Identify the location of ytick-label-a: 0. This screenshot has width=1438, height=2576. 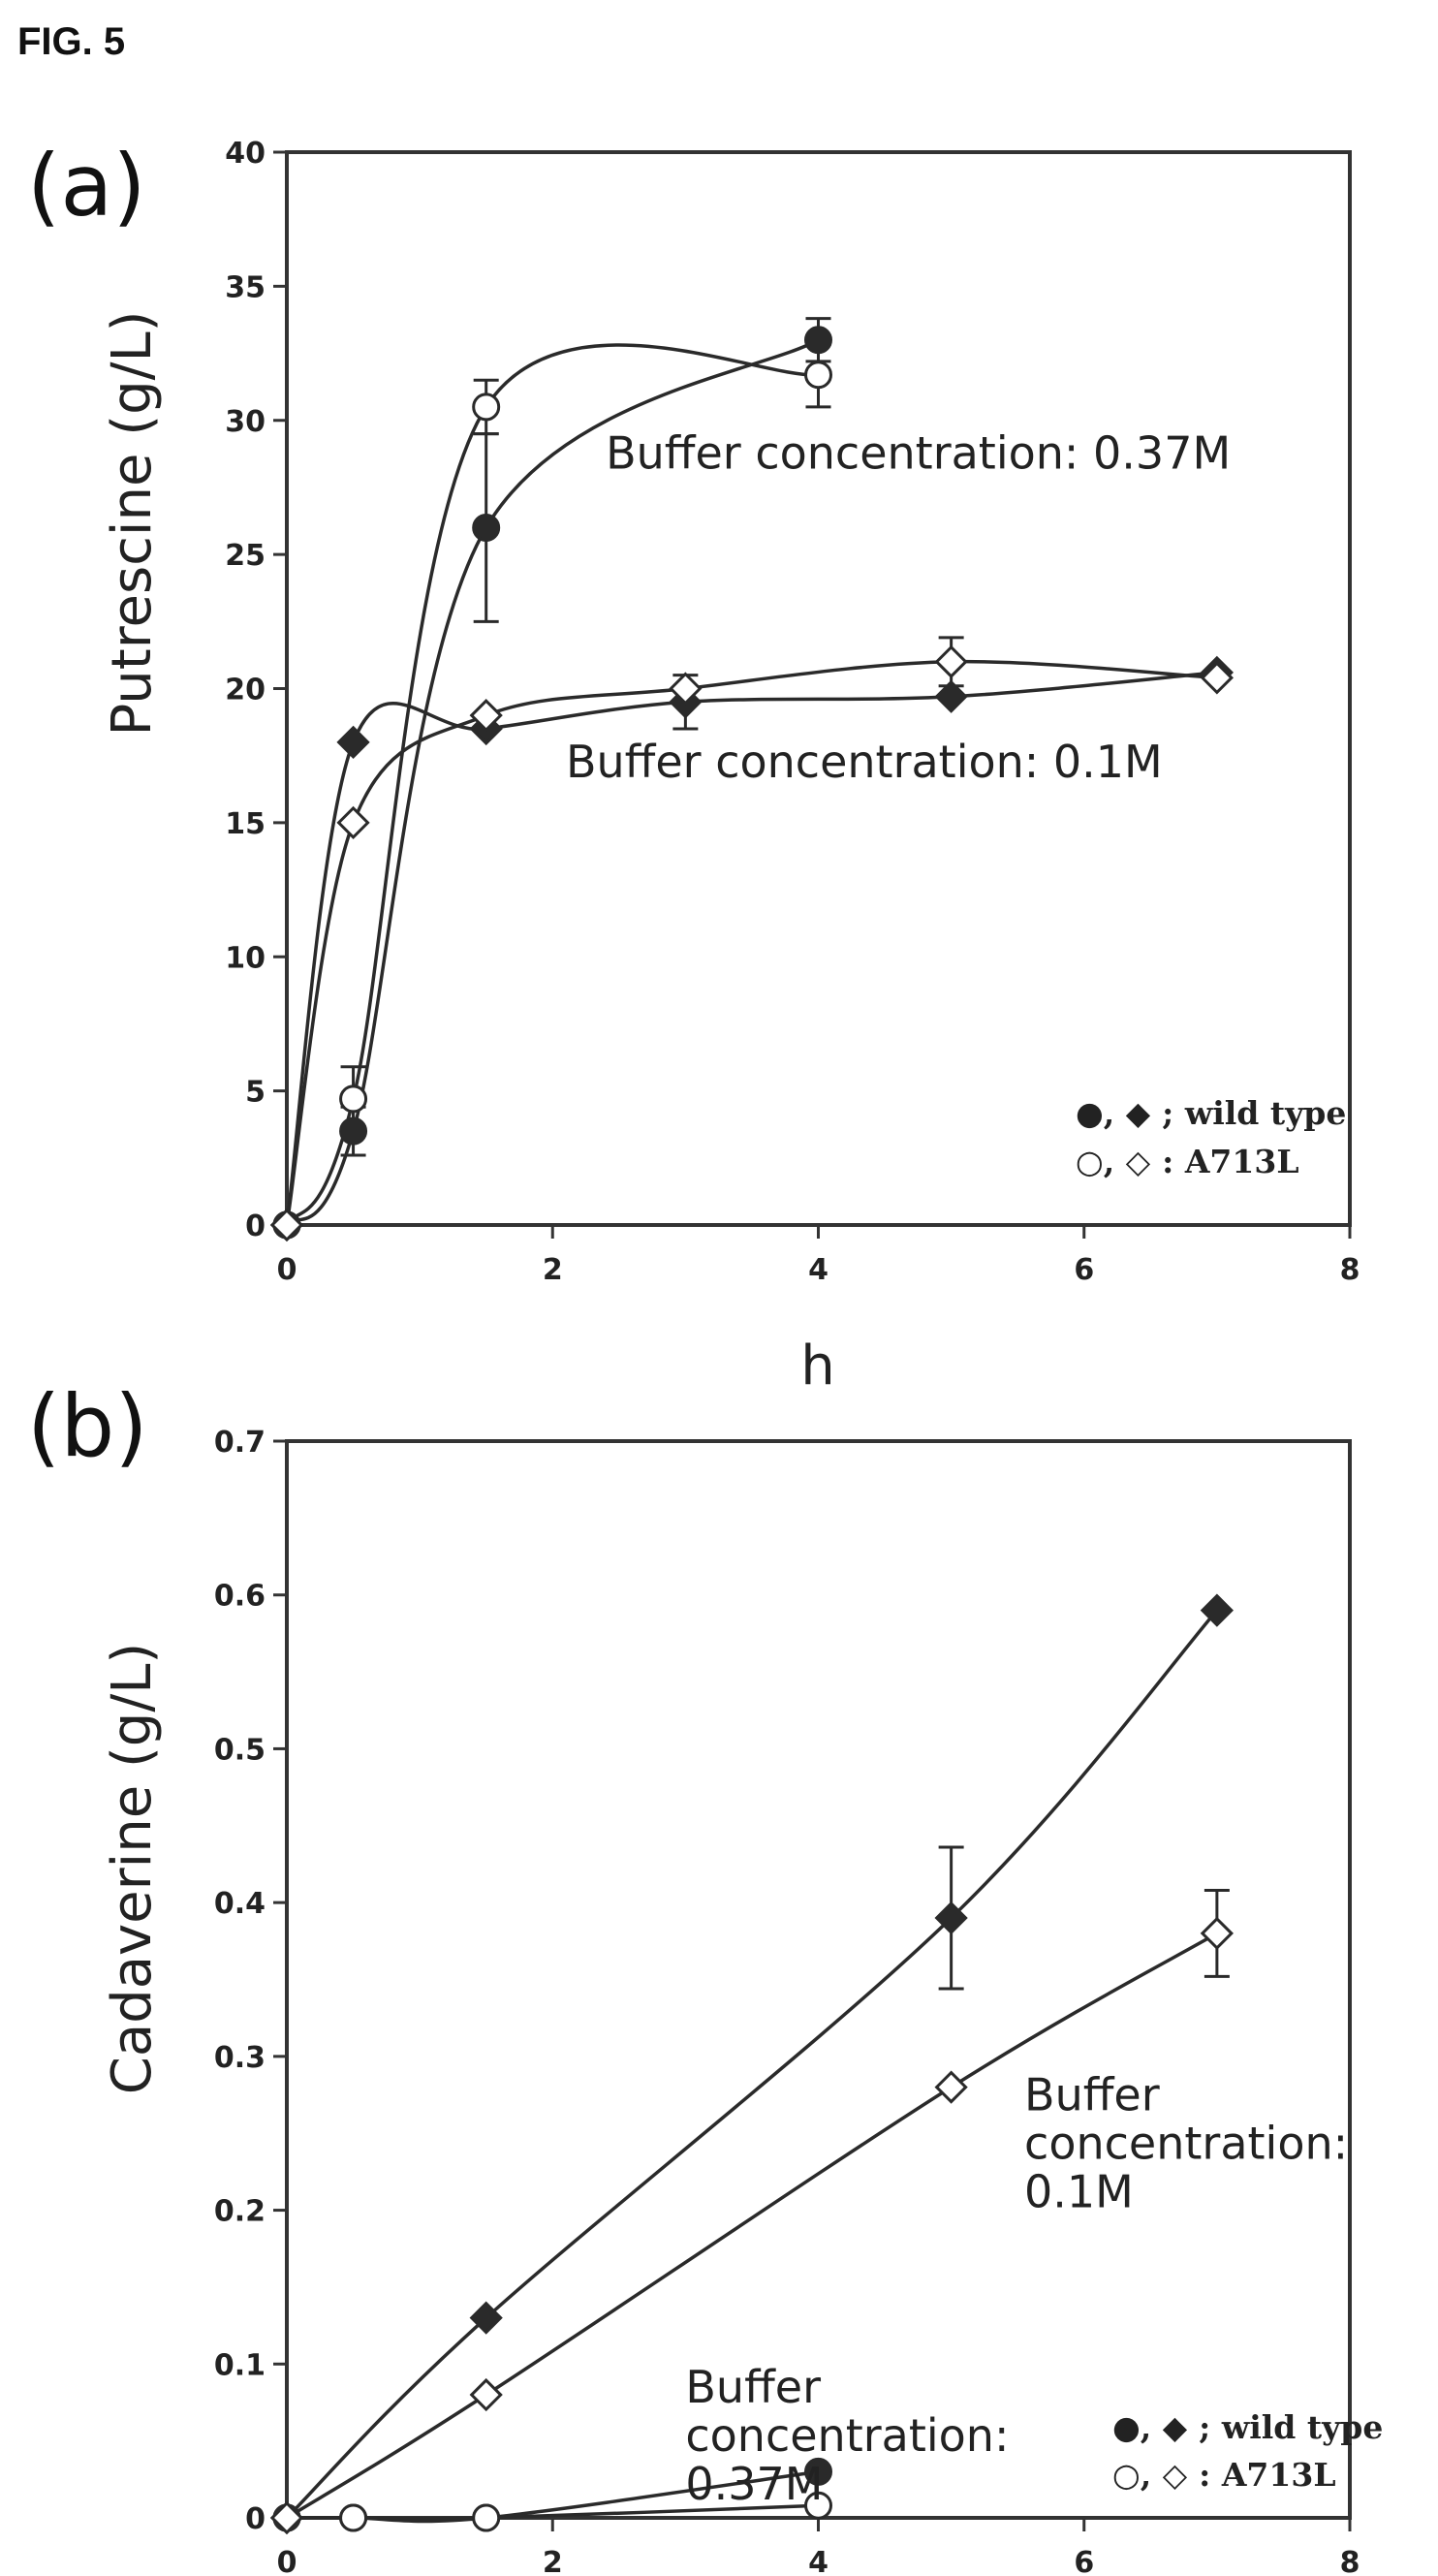
(255, 1226).